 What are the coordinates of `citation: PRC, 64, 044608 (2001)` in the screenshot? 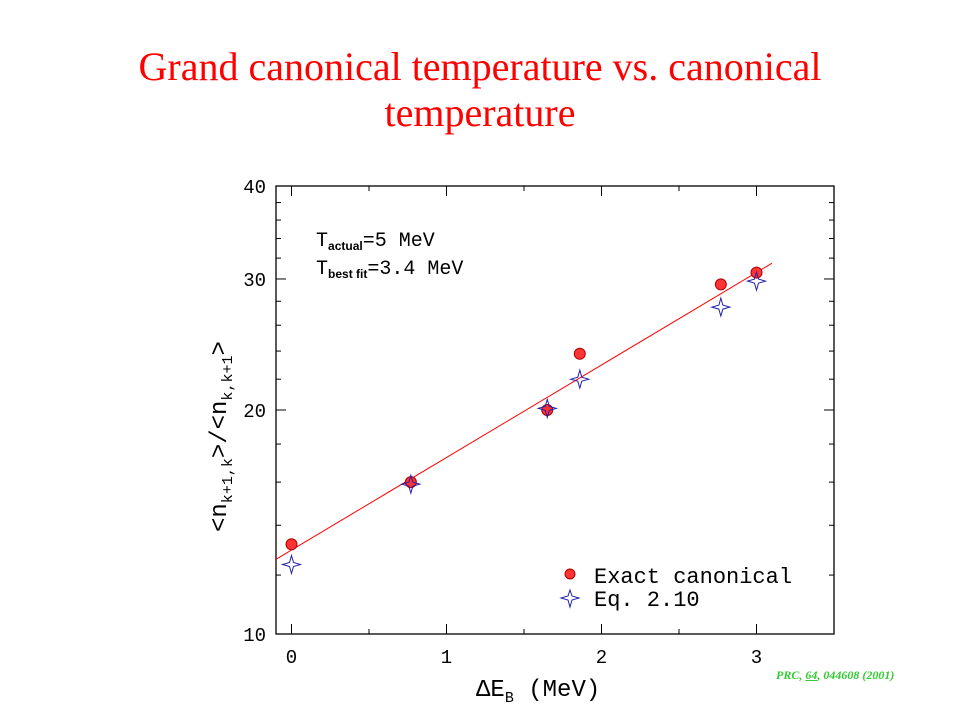 It's located at (835, 675).